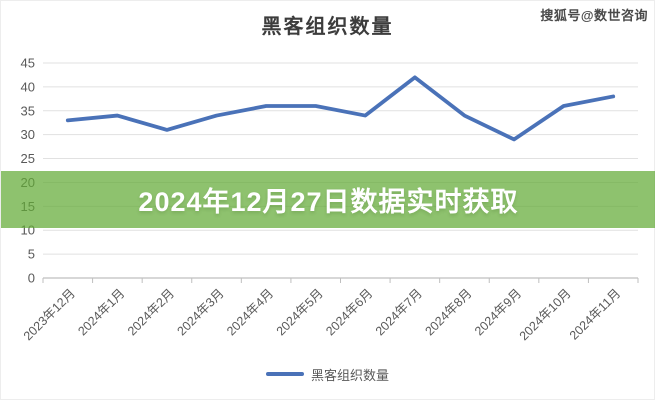 The height and width of the screenshot is (400, 655). Describe the element at coordinates (595, 314) in the screenshot. I see `x-tick-label: 2024年11月` at that location.